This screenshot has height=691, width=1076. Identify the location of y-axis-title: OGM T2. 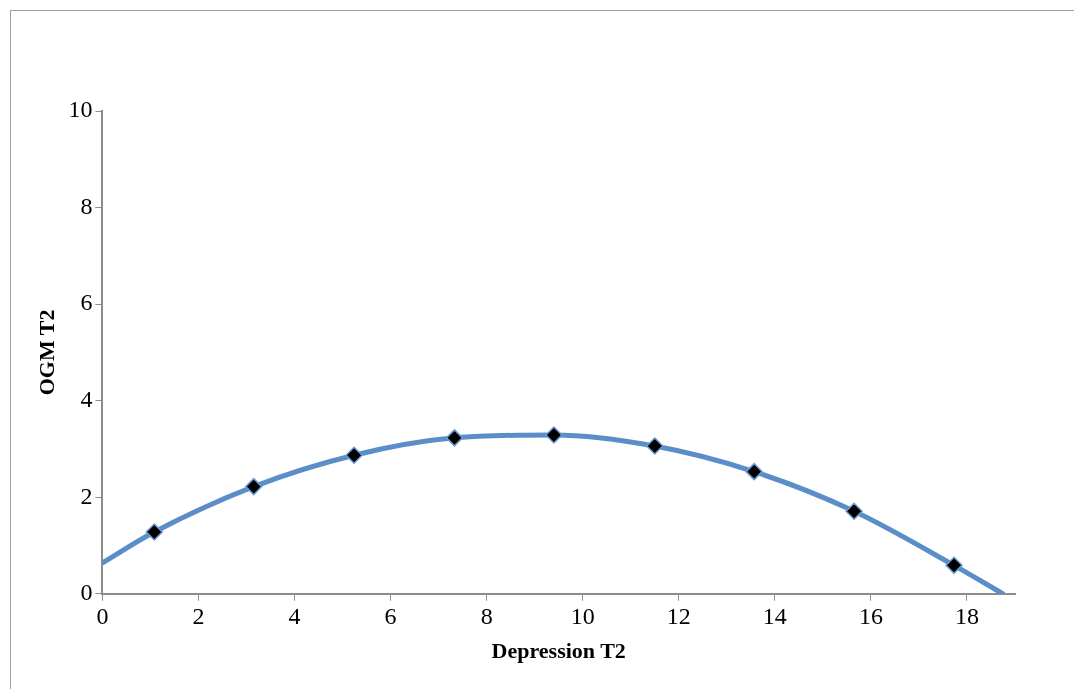
(46, 352).